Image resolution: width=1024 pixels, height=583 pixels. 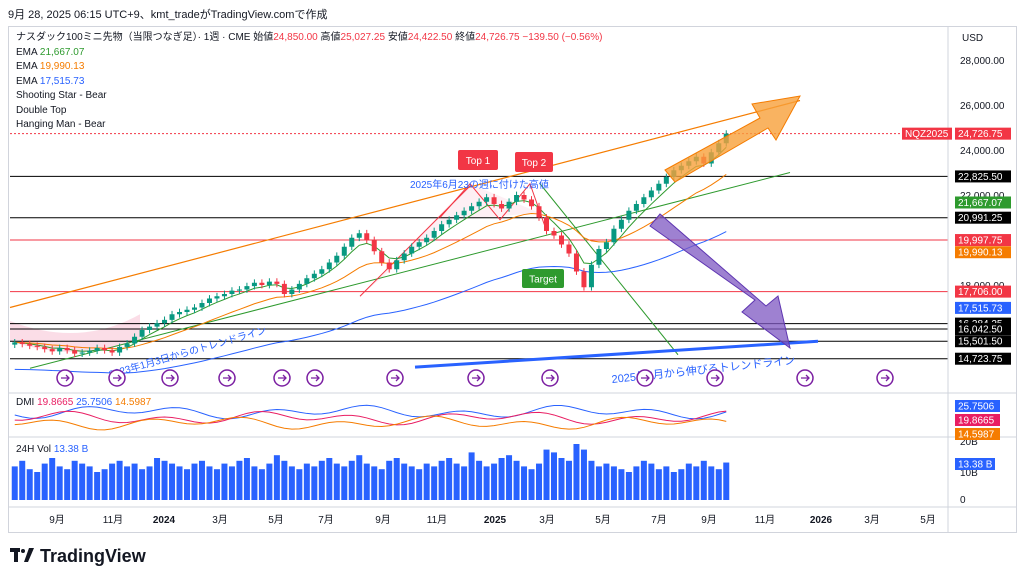 What do you see at coordinates (982, 106) in the screenshot?
I see `price-axis-tick: 26,000.00` at bounding box center [982, 106].